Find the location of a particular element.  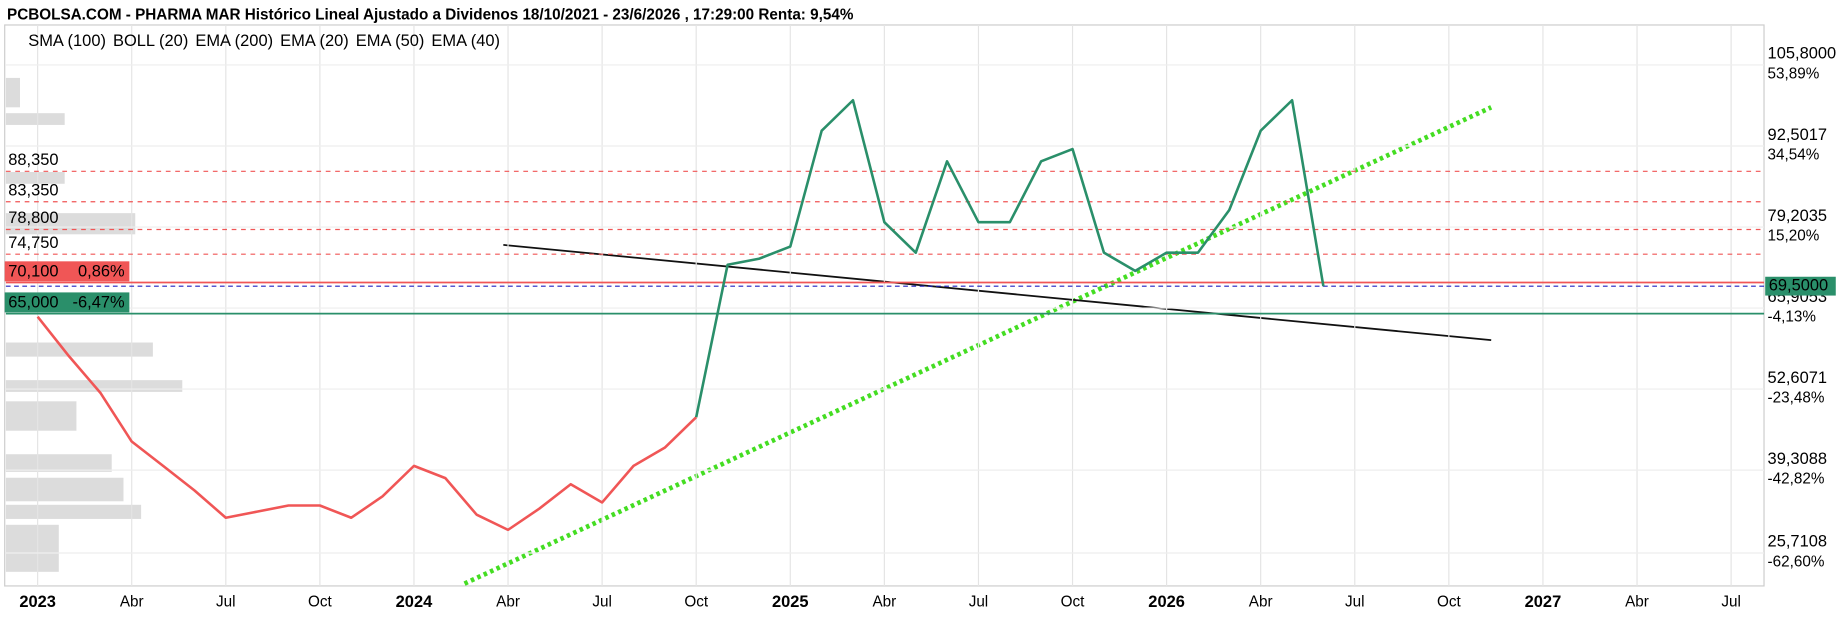

last-price-box is located at coordinates (1800, 286).